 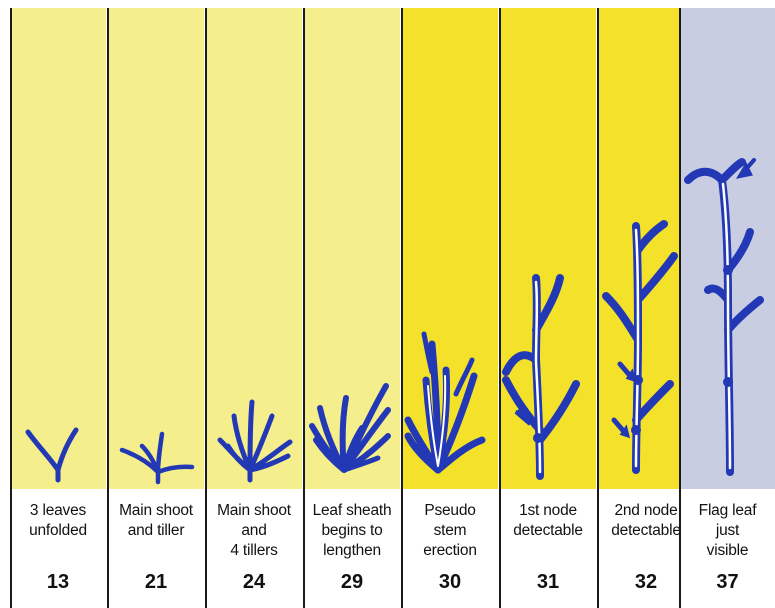 I want to click on stage-description: 3 leaves unfolded, so click(x=58, y=520).